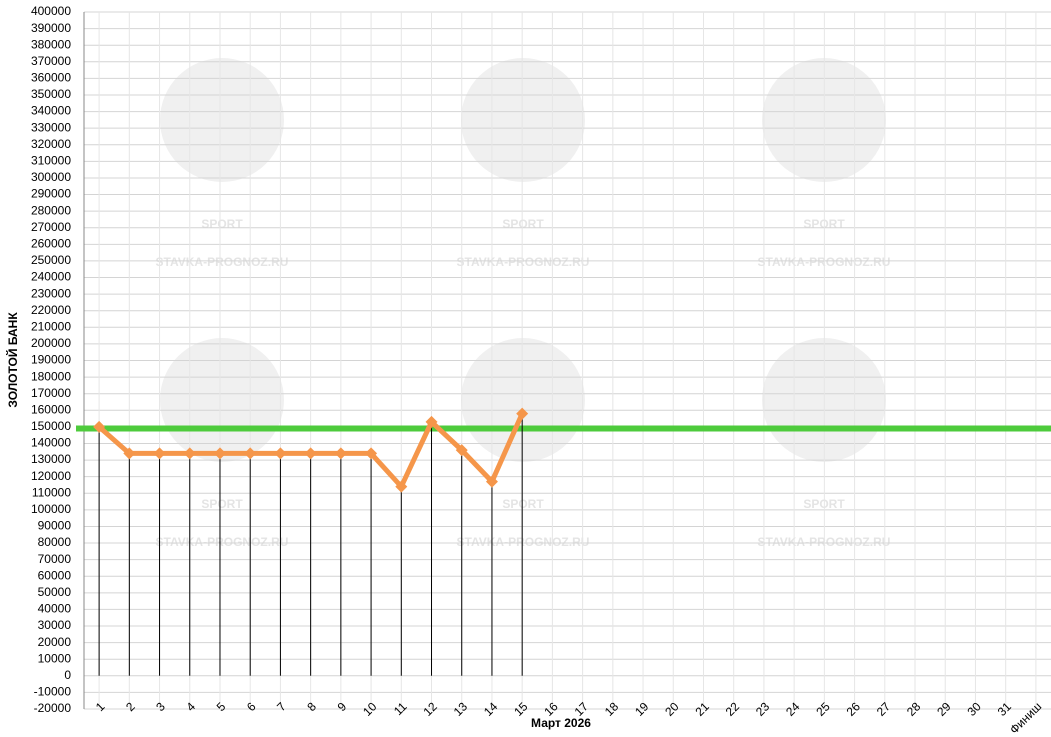 Image resolution: width=1051 pixels, height=737 pixels. I want to click on y-tick-label: 10000, so click(55, 658).